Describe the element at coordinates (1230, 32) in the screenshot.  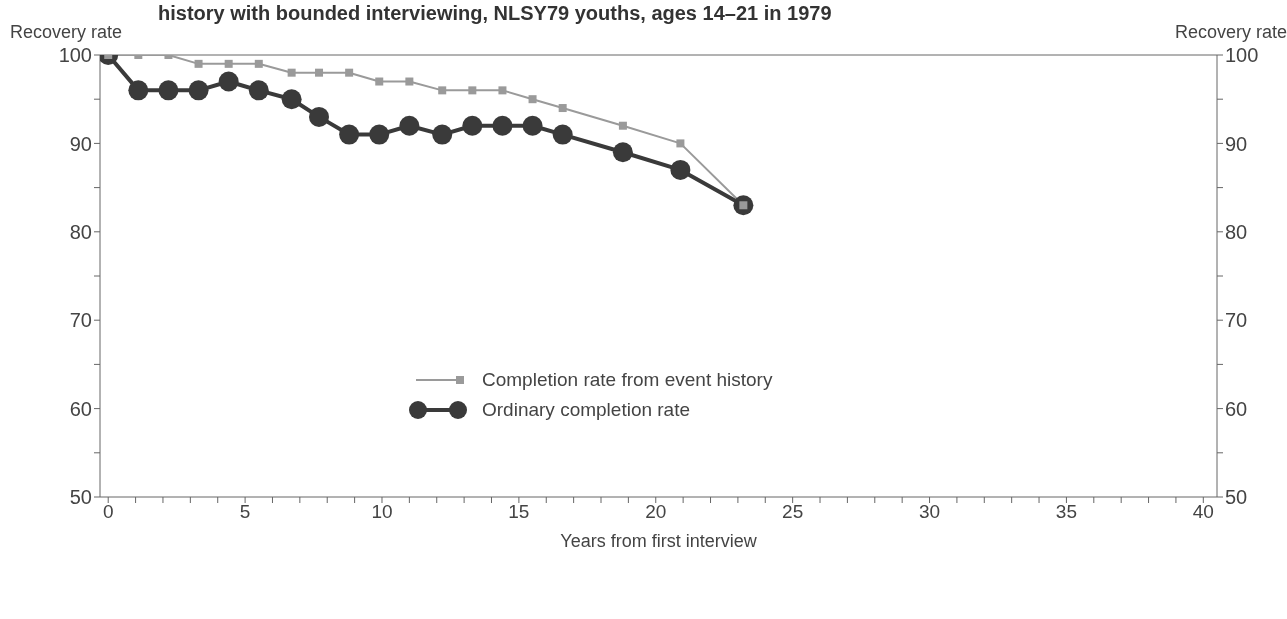
I see `y2-axis-title: Recovery rate` at that location.